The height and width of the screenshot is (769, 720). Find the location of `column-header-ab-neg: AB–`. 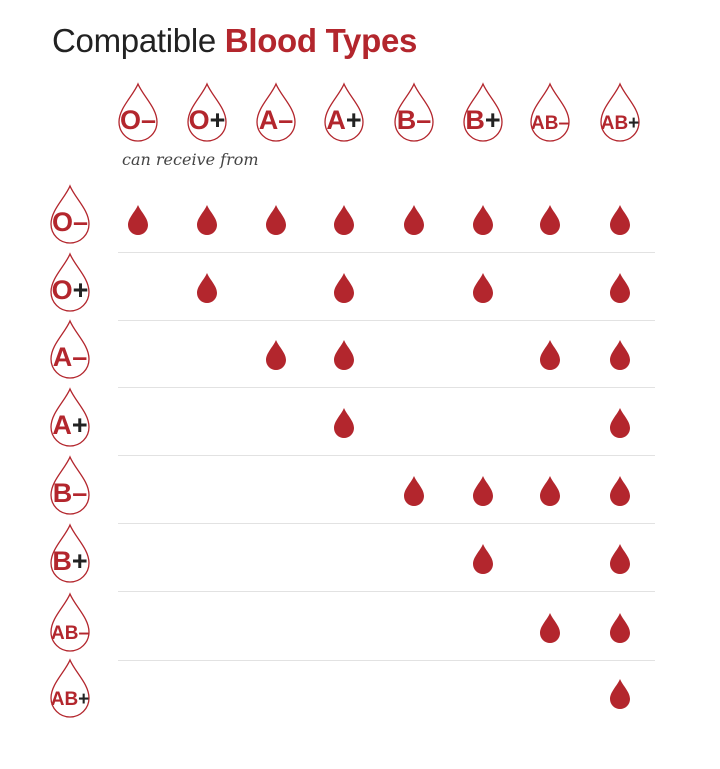

column-header-ab-neg: AB– is located at coordinates (550, 112).